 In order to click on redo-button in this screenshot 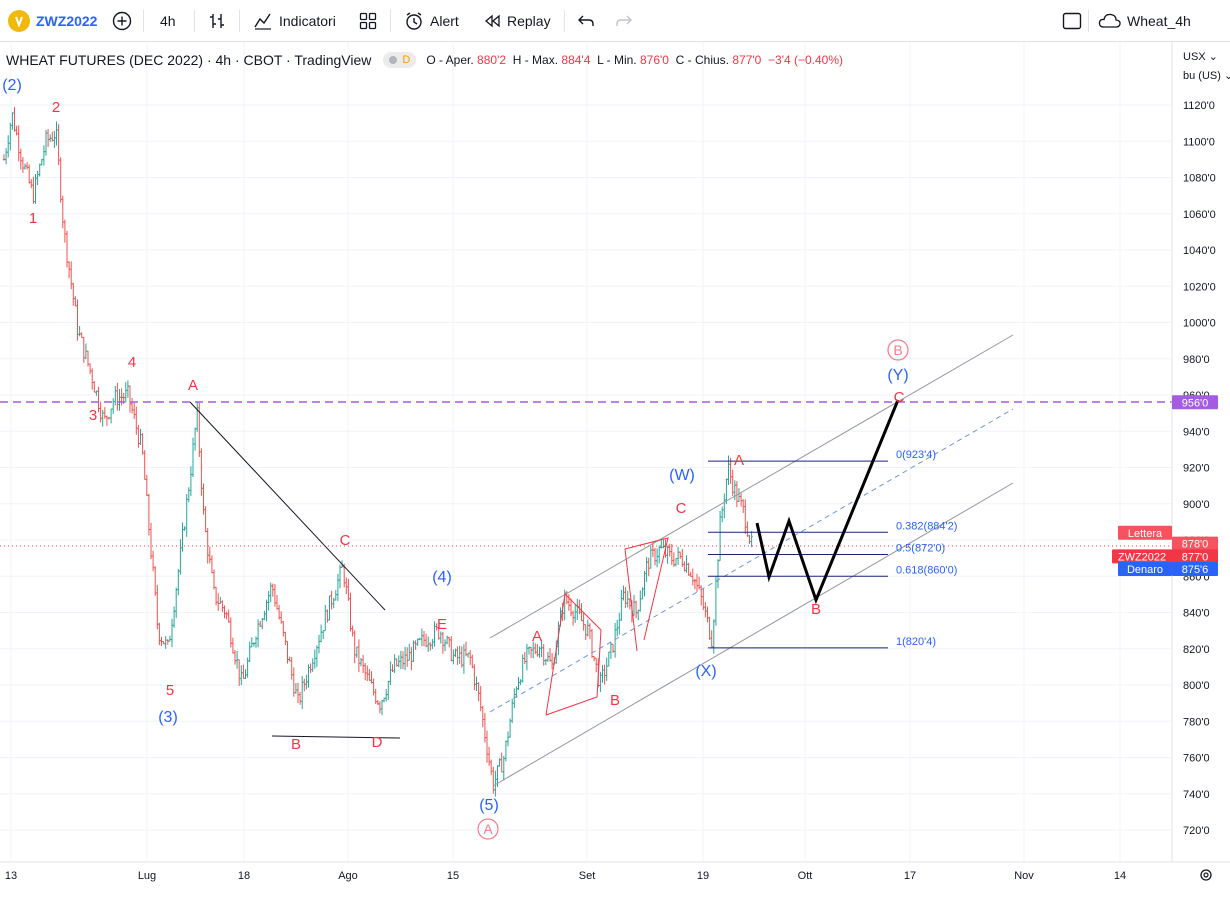, I will do `click(624, 21)`.